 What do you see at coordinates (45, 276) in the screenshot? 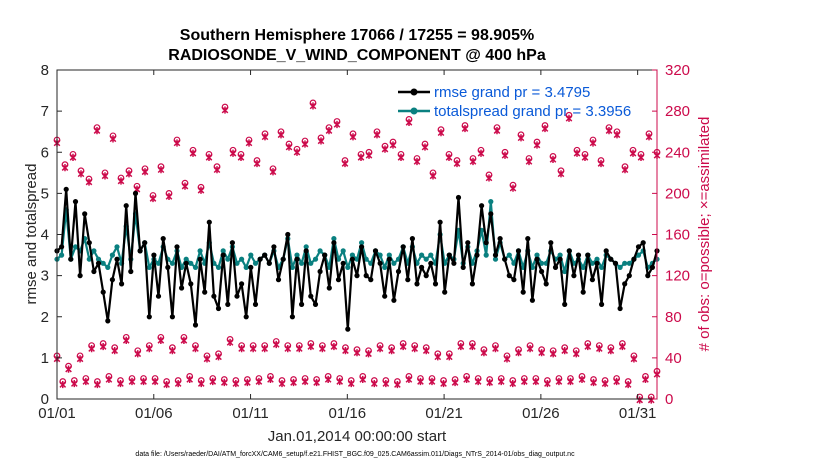
I see `y-tick-label: 3` at bounding box center [45, 276].